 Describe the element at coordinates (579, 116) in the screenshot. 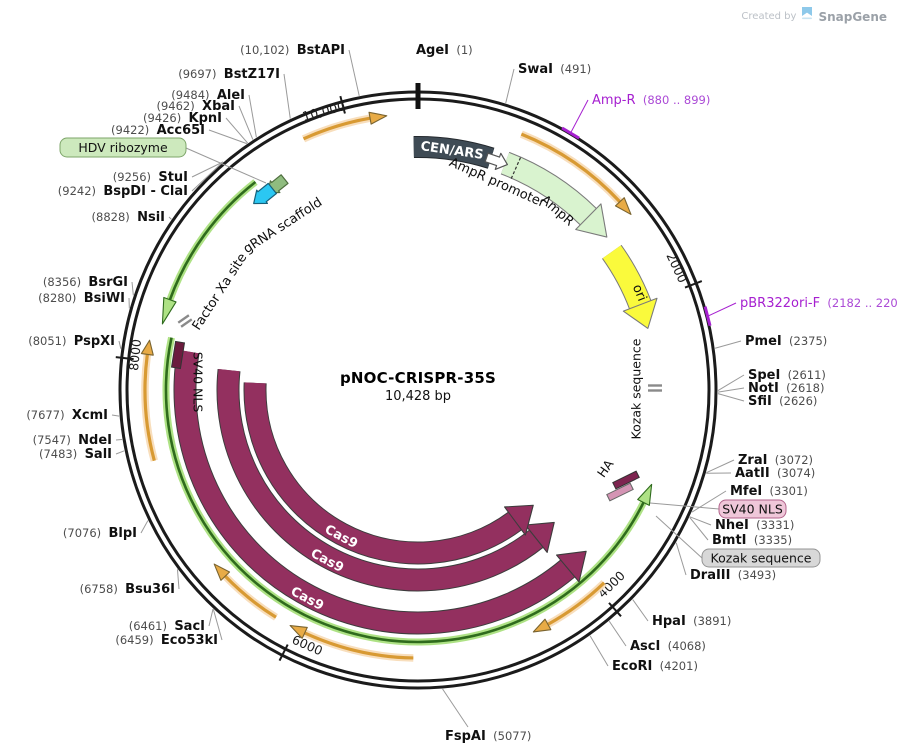

I see `leader-Amp-R` at that location.